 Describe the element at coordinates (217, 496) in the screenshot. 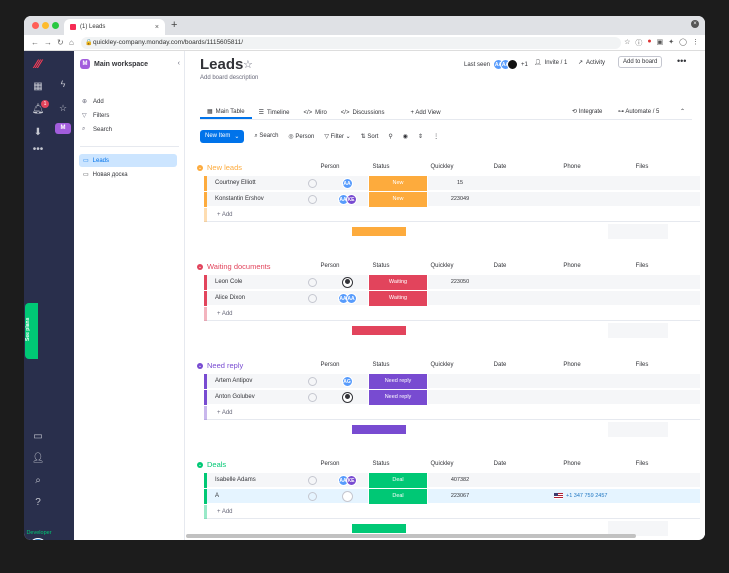

I see `item-name: A` at that location.